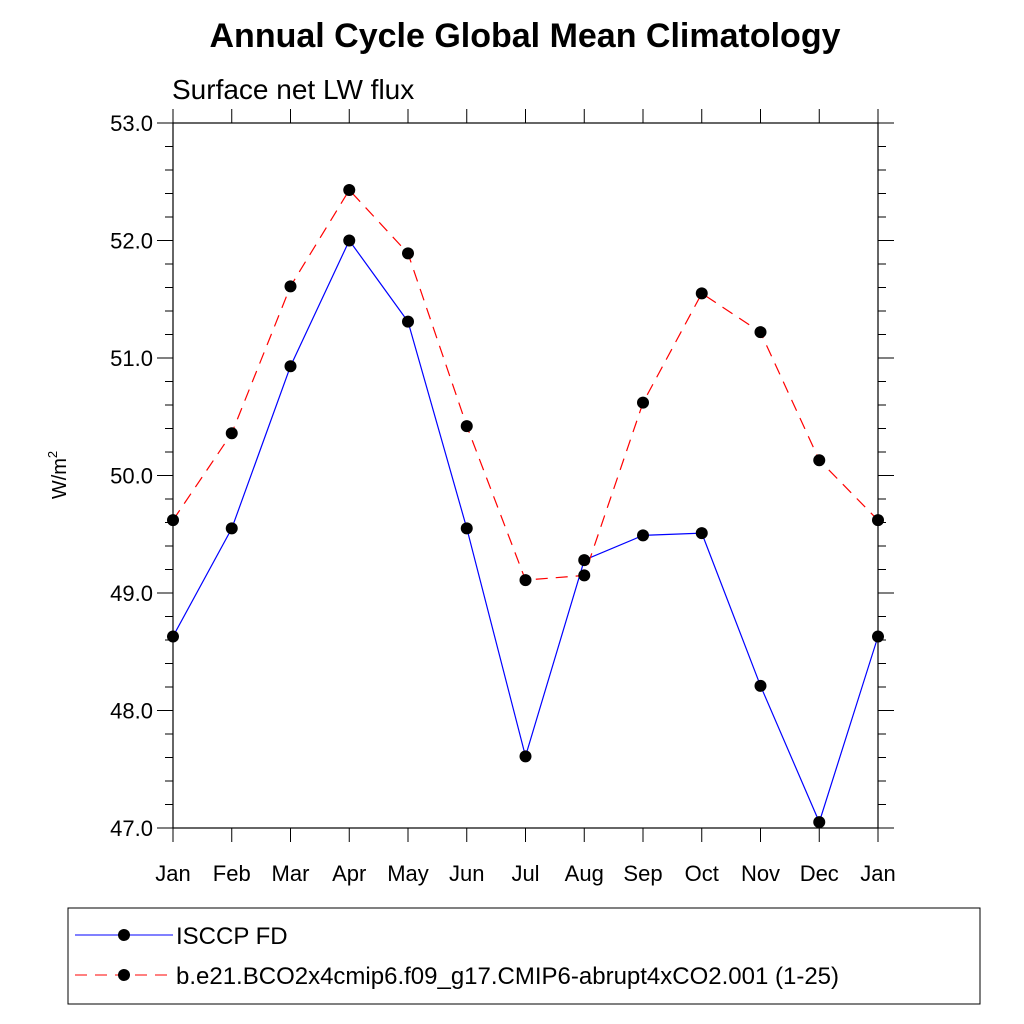  Describe the element at coordinates (349, 873) in the screenshot. I see `x-tick-label: Apr` at that location.